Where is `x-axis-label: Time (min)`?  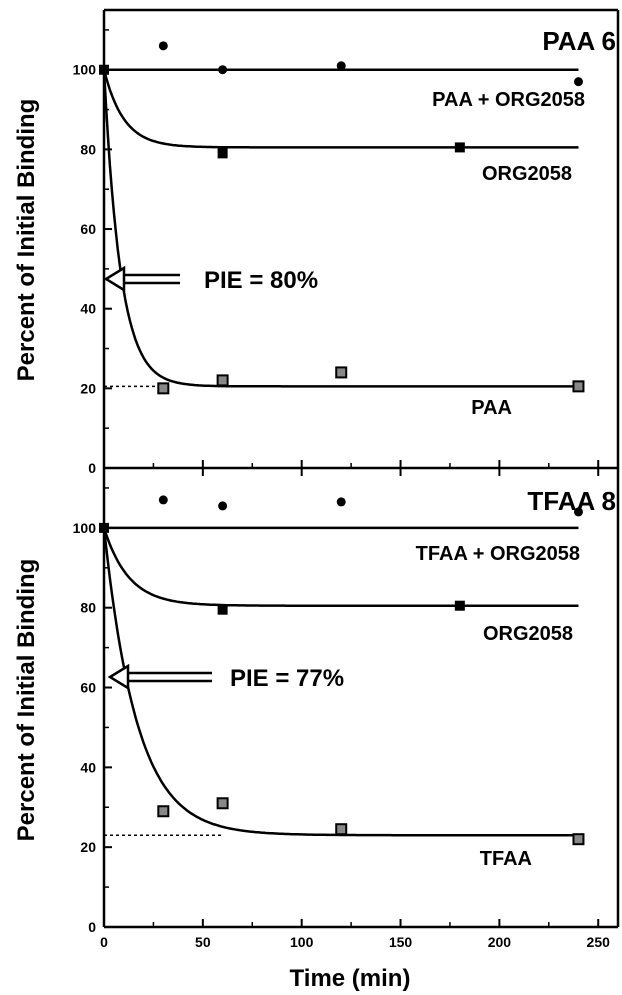 x-axis-label: Time (min) is located at coordinates (350, 978).